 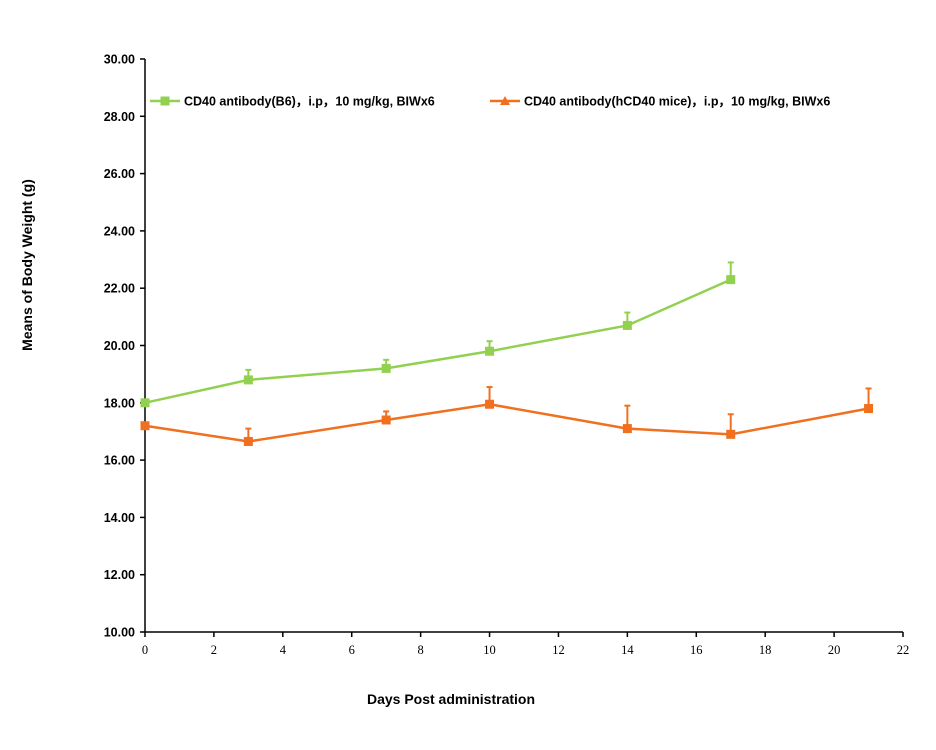 I want to click on x-axis-title: Days Post administration, so click(x=451, y=699).